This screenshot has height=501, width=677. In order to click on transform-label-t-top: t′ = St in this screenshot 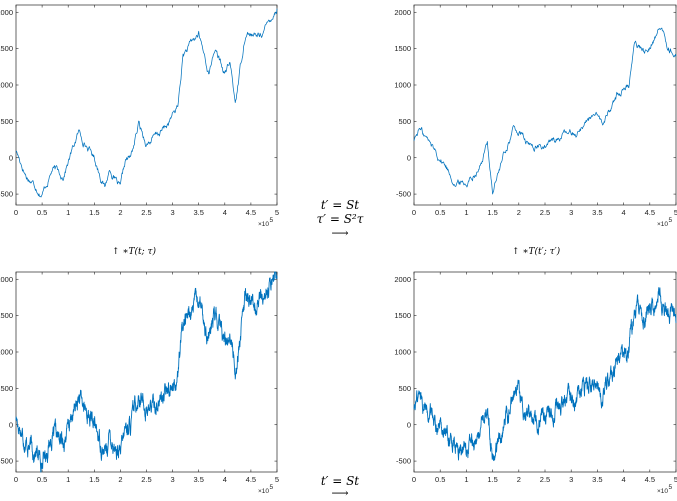, I will do `click(340, 205)`.